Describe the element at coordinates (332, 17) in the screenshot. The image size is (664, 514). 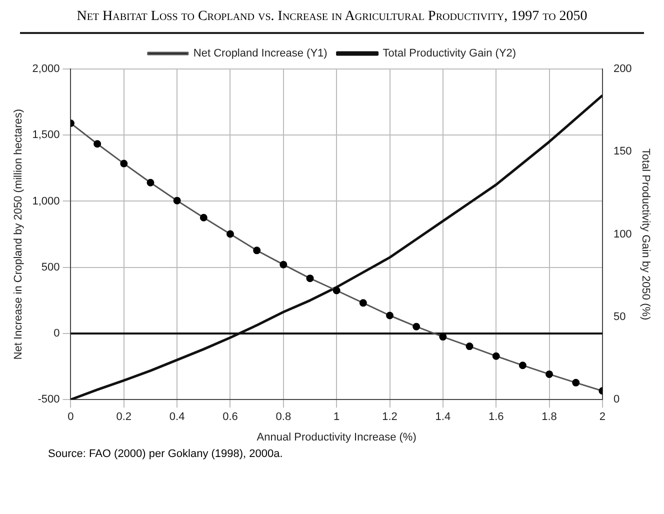
I see `chart-title: Net Habitat Loss to Cropland vs. Increase in Agricultural Productivity, 1997 to 2050` at that location.